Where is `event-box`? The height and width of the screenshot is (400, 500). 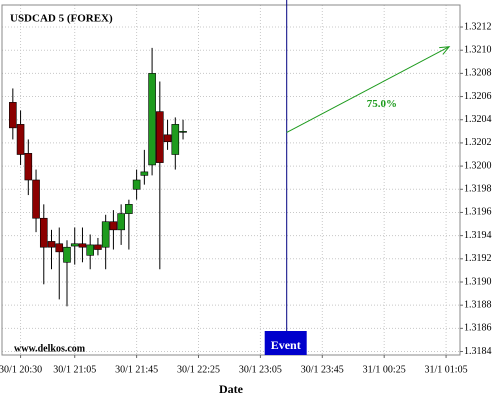
event-box is located at coordinates (285, 343).